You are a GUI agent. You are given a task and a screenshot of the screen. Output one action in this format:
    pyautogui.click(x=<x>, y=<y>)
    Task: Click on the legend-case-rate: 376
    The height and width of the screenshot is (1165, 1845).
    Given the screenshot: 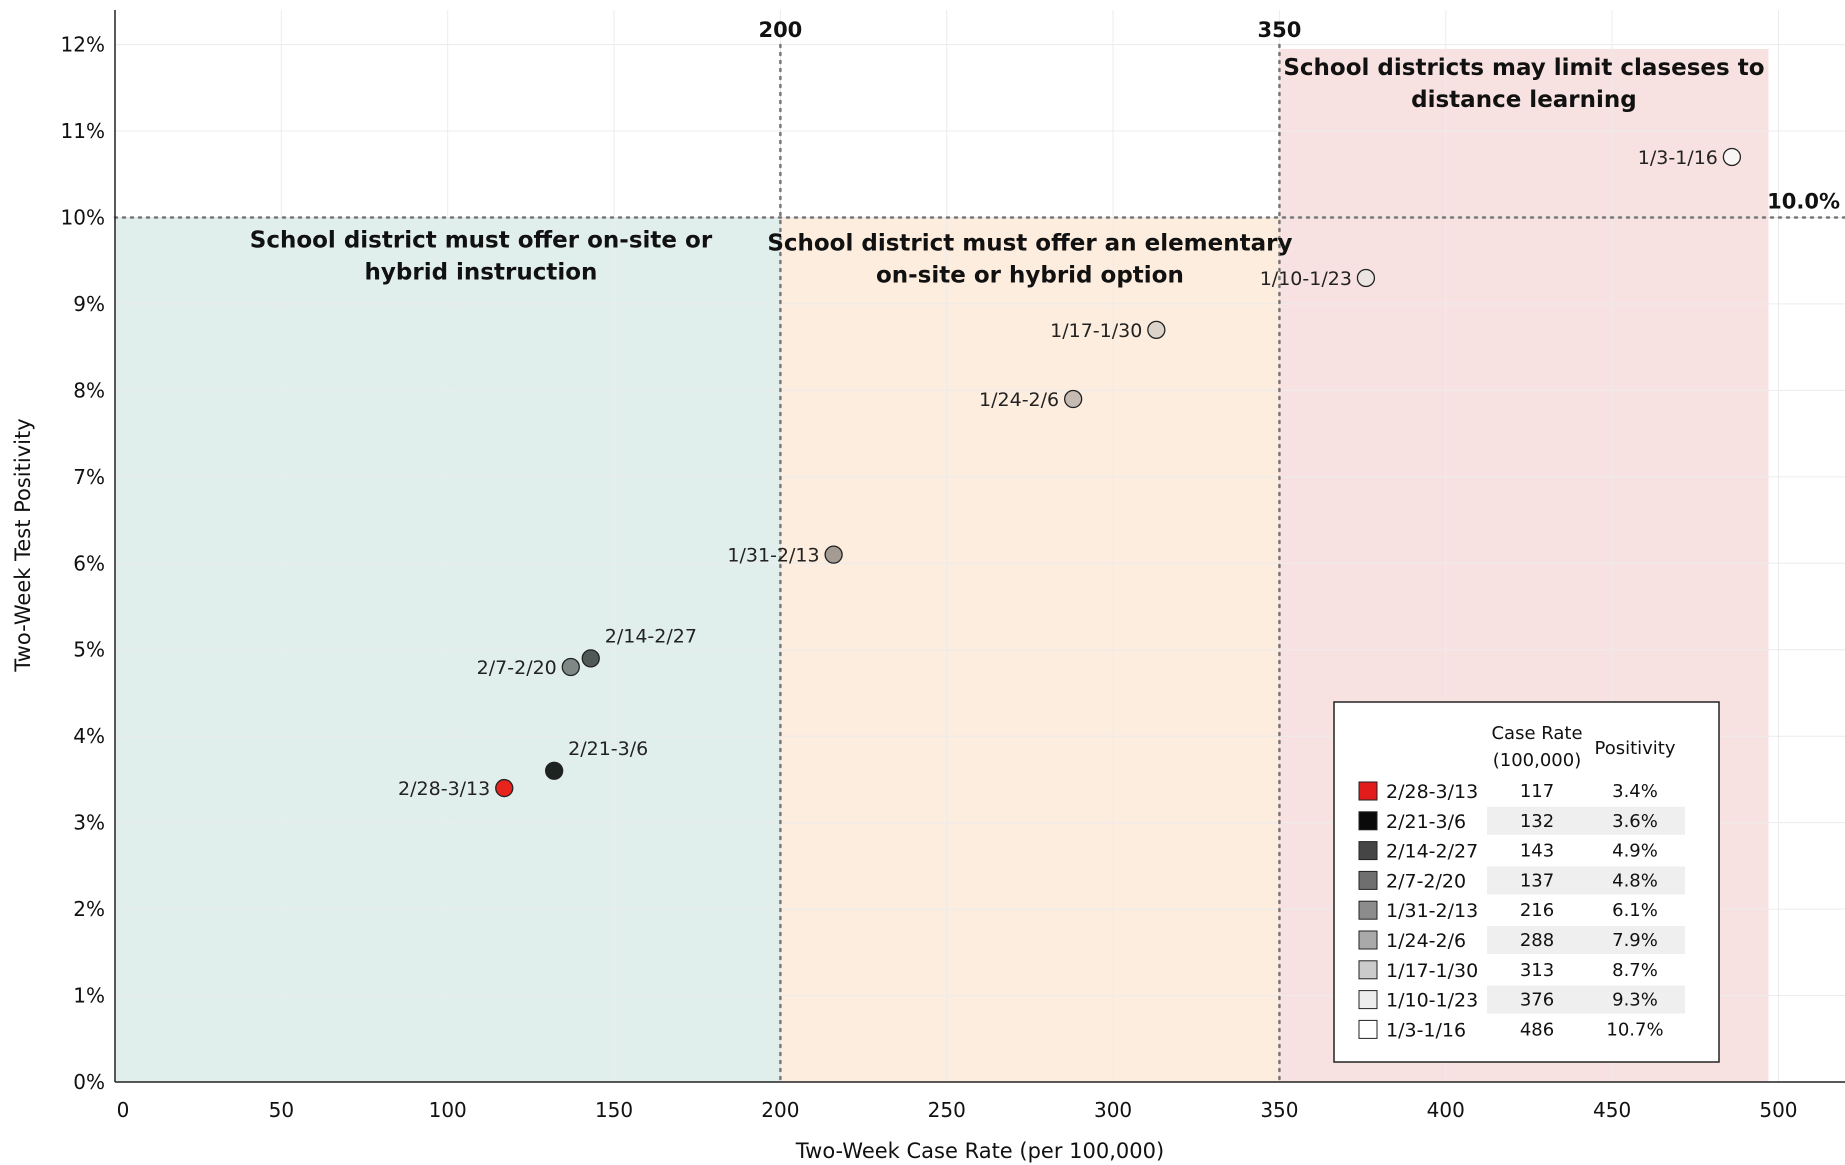 What is the action you would take?
    pyautogui.click(x=1537, y=1000)
    